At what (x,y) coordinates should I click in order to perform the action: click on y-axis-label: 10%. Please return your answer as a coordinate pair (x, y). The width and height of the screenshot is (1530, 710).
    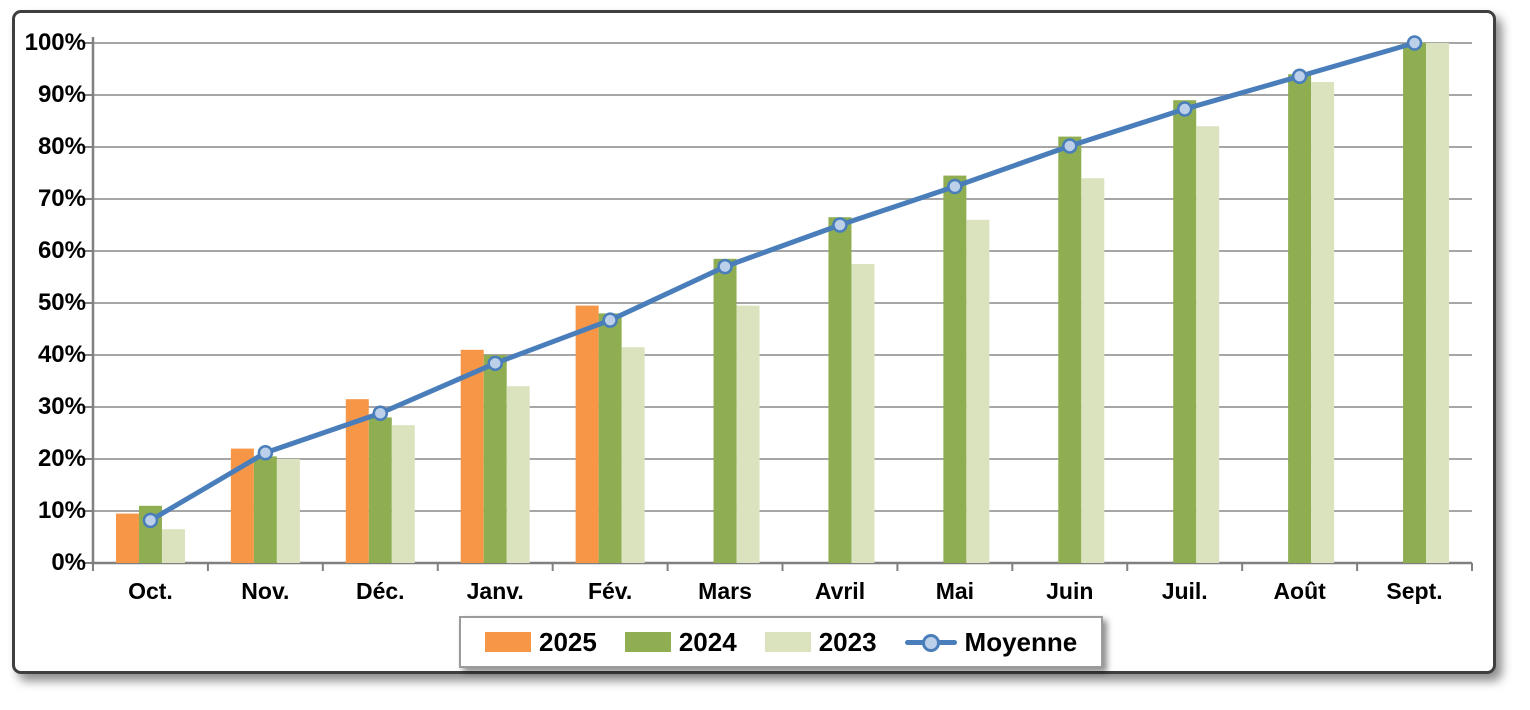
    Looking at the image, I should click on (61, 510).